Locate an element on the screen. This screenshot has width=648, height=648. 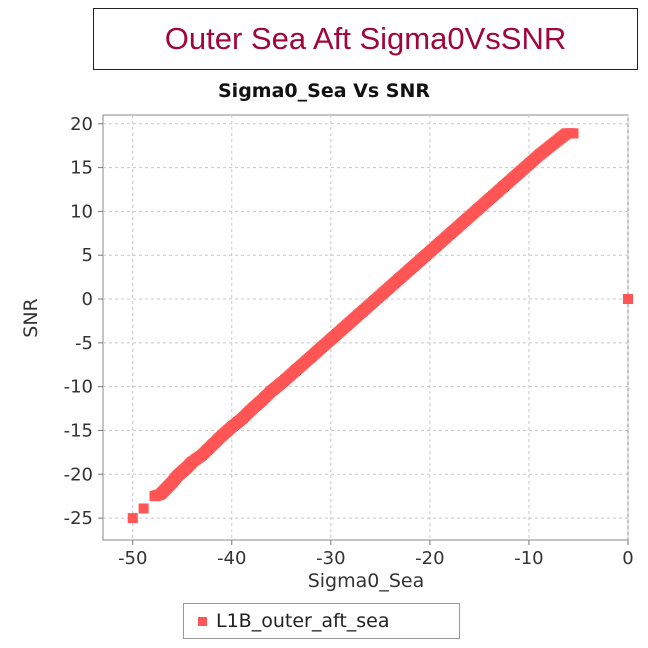
chart-legend: L1B_outer_aft_sea is located at coordinates (321, 621).